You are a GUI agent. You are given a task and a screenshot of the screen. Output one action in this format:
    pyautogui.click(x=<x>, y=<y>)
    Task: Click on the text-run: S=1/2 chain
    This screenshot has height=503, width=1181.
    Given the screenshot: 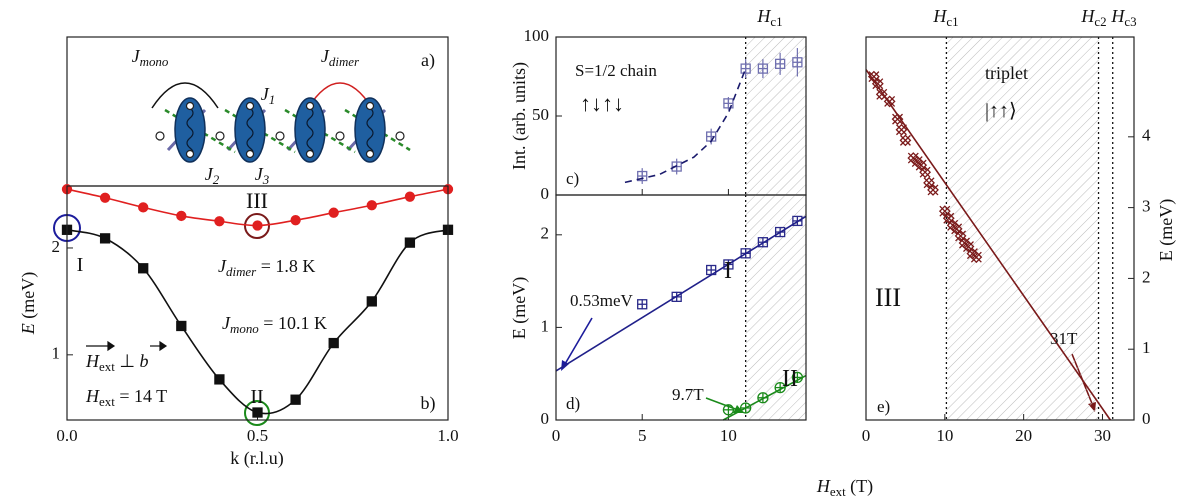 What is the action you would take?
    pyautogui.click(x=616, y=70)
    